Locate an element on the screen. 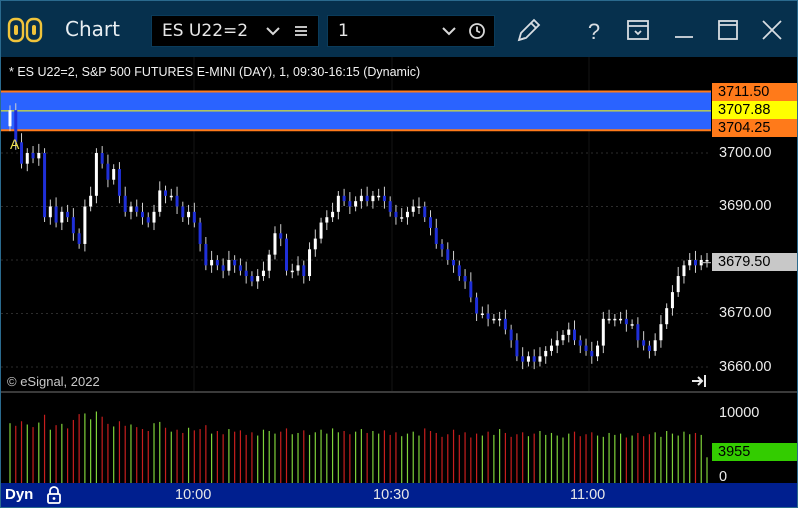 The height and width of the screenshot is (508, 798). last-price-tag: 3679.50 is located at coordinates (754, 262).